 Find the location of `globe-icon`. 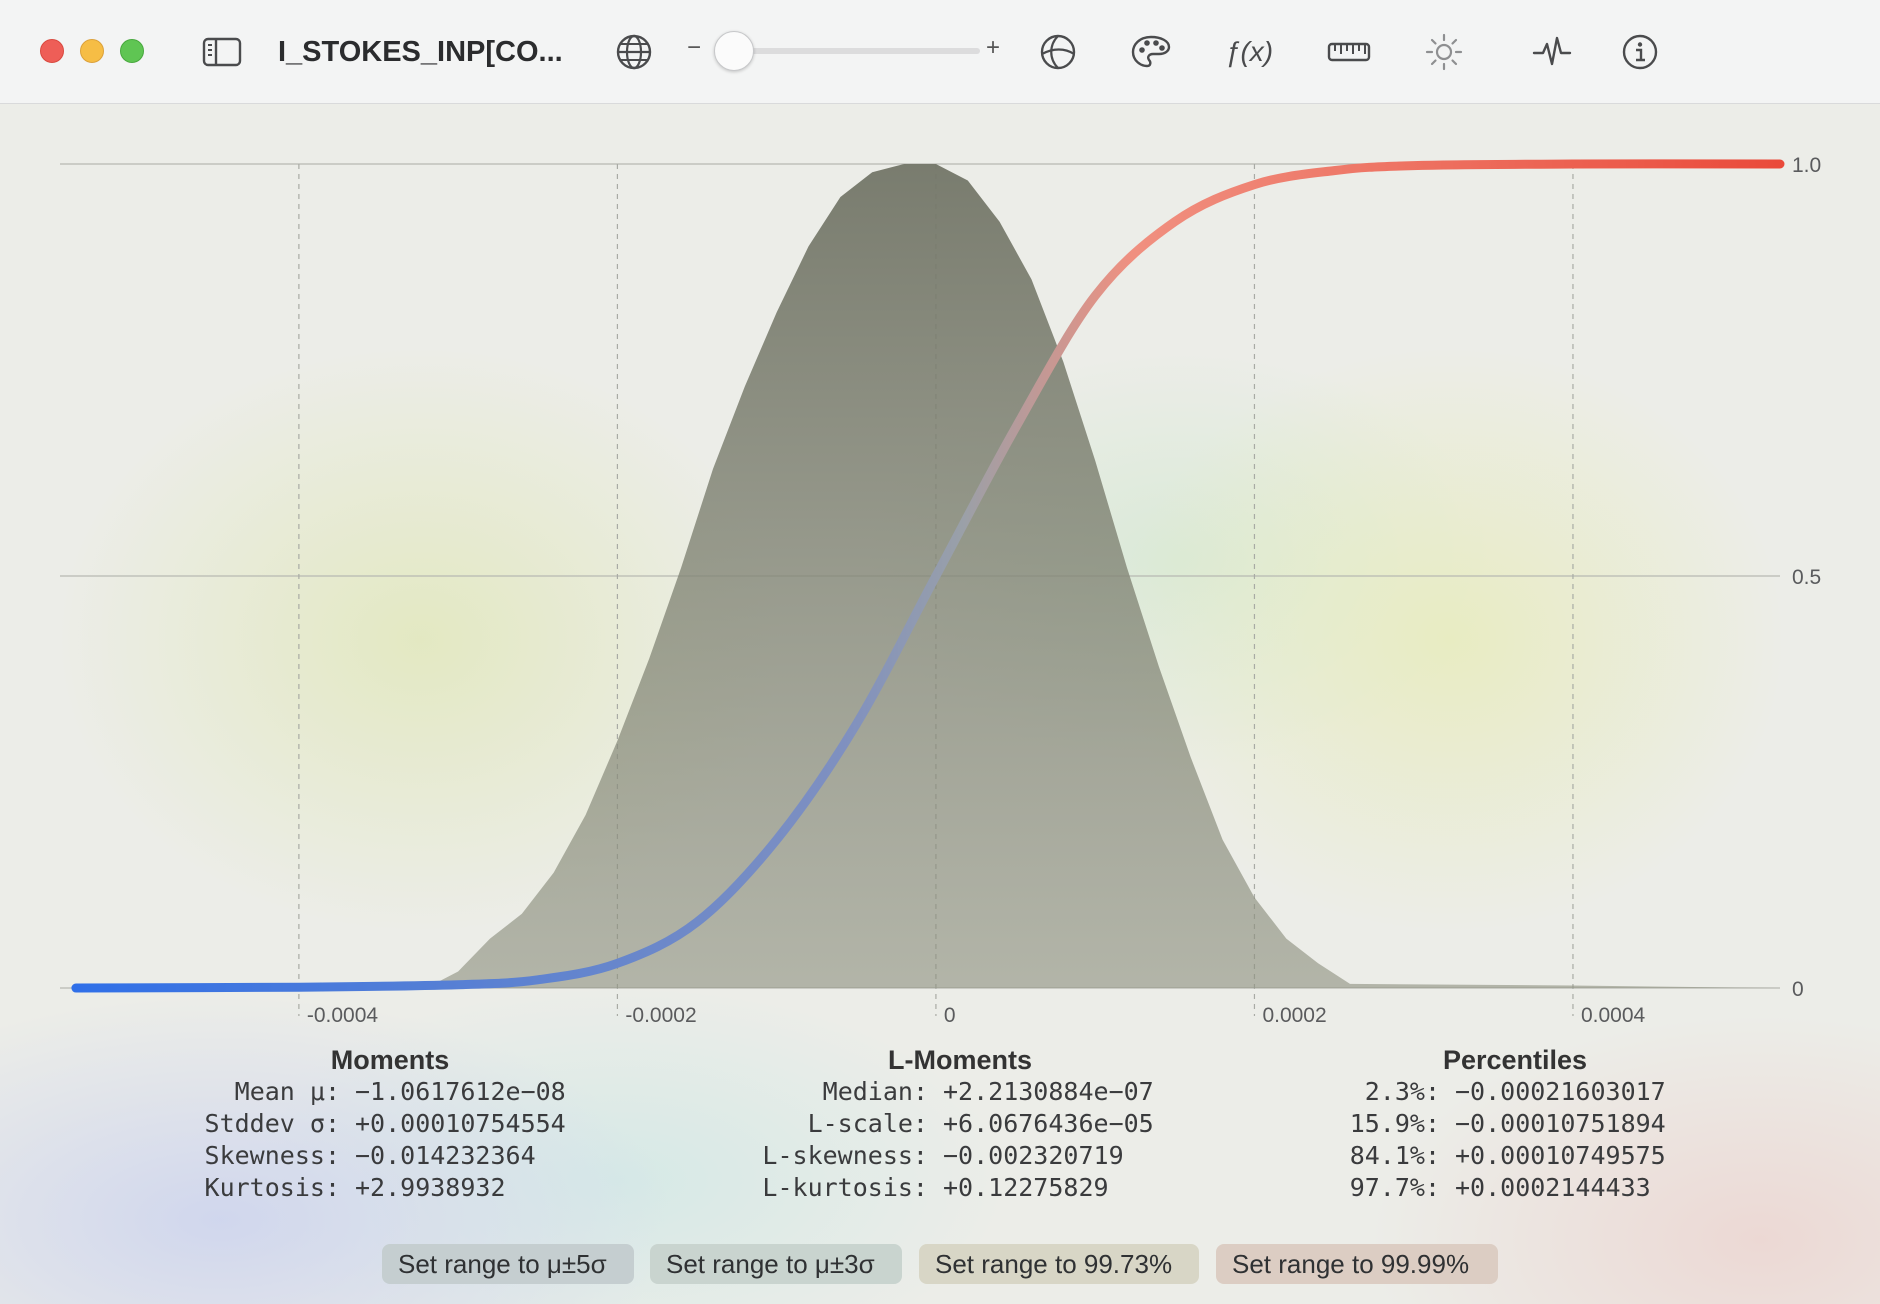

globe-icon is located at coordinates (634, 52).